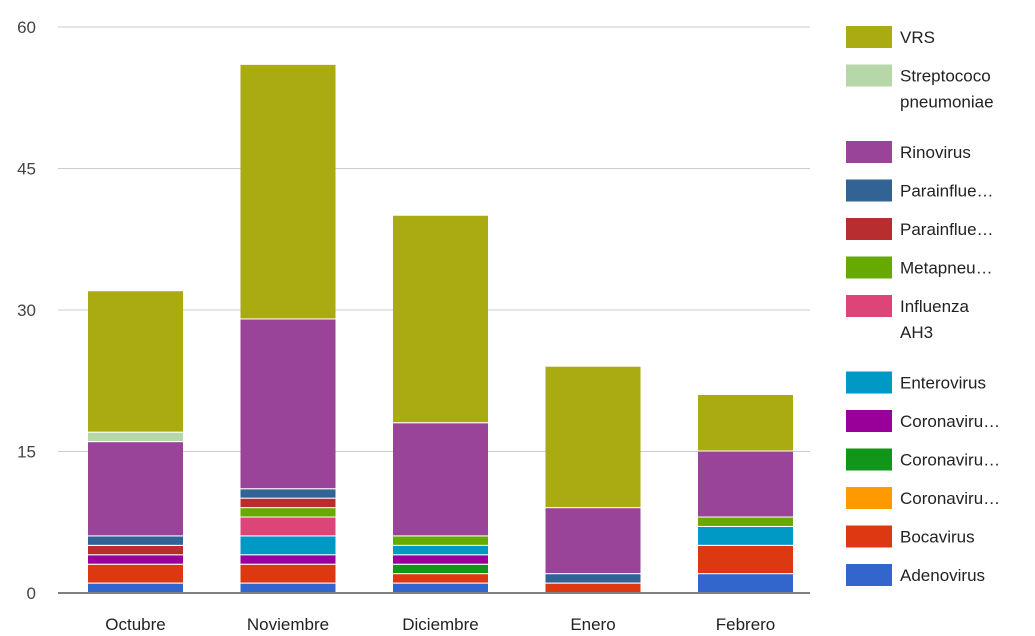  Describe the element at coordinates (935, 306) in the screenshot. I see `legend-label-line: Influenza` at that location.